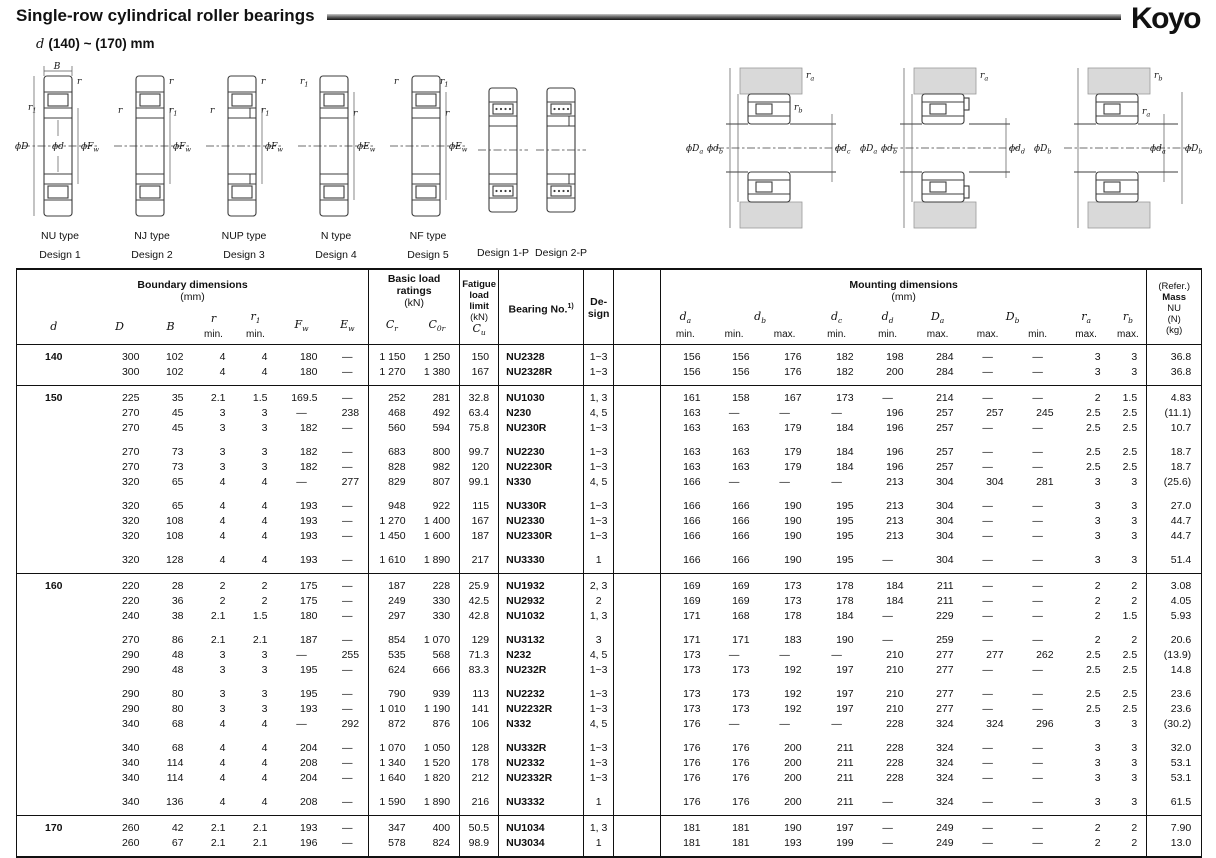 Image resolution: width=1216 pixels, height=858 pixels. Describe the element at coordinates (350, 482) in the screenshot. I see `cell-Ew: 277` at that location.